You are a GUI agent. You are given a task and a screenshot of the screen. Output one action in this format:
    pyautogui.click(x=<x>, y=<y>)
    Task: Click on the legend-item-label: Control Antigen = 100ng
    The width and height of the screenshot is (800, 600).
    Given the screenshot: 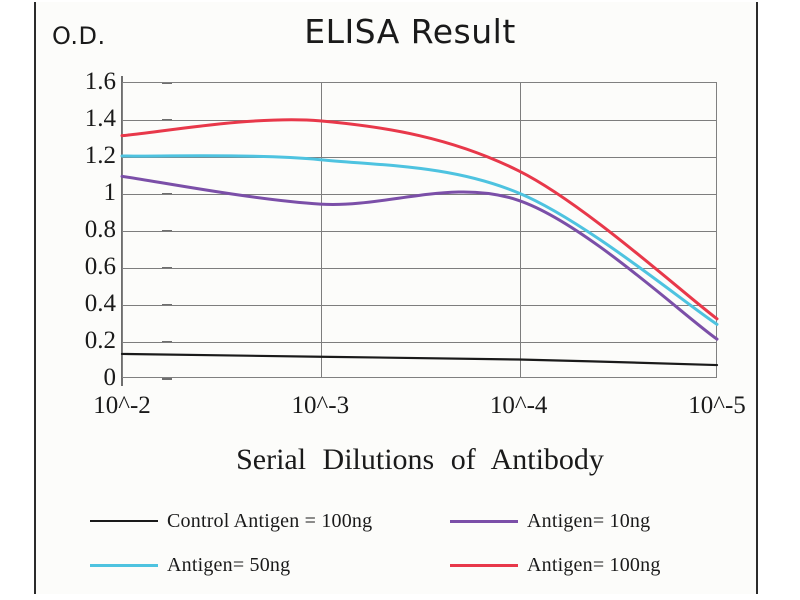 What is the action you would take?
    pyautogui.click(x=270, y=520)
    